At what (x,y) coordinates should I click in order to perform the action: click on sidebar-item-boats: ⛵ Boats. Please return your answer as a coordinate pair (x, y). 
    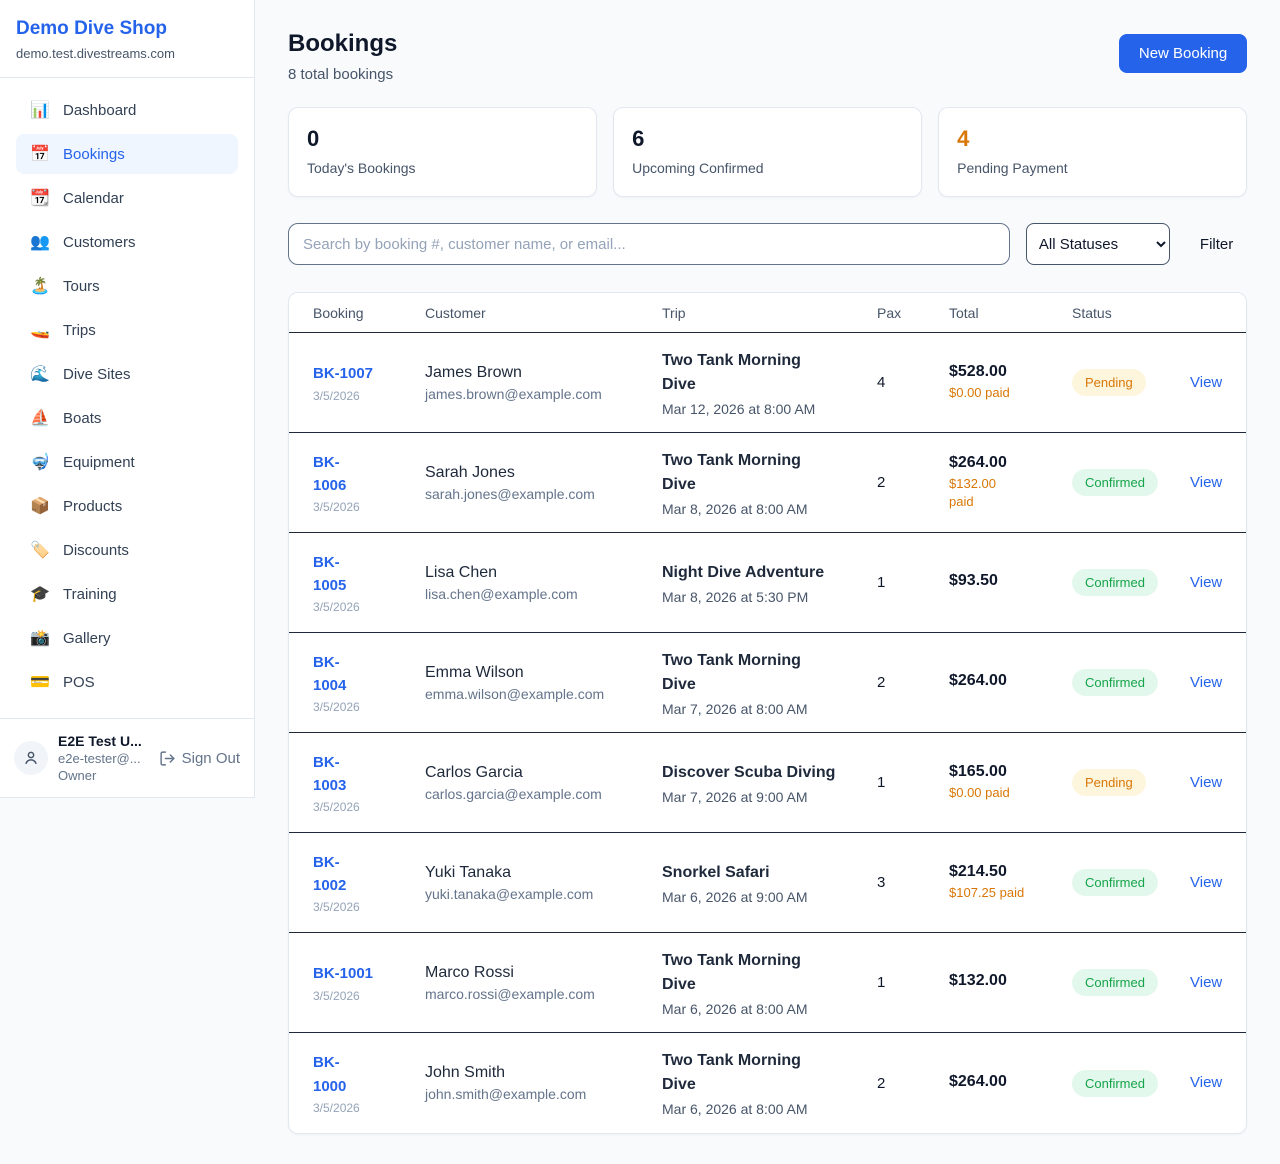
    Looking at the image, I should click on (127, 418).